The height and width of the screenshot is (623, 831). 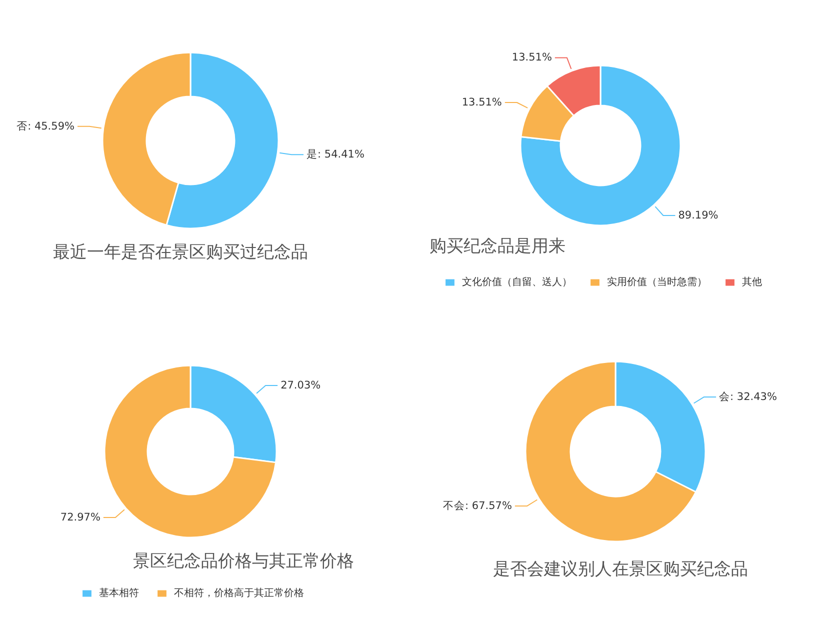 I want to click on text: 景区纪念品价格与其正常价格, so click(x=243, y=562).